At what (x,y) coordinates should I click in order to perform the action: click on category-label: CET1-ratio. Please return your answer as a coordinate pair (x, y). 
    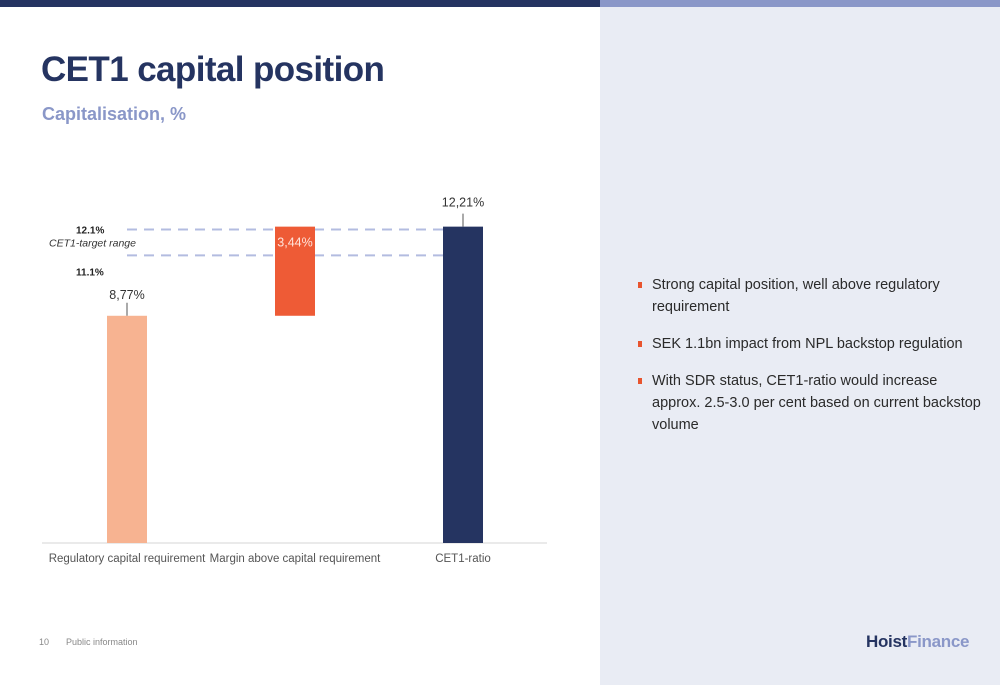
    Looking at the image, I should click on (463, 559).